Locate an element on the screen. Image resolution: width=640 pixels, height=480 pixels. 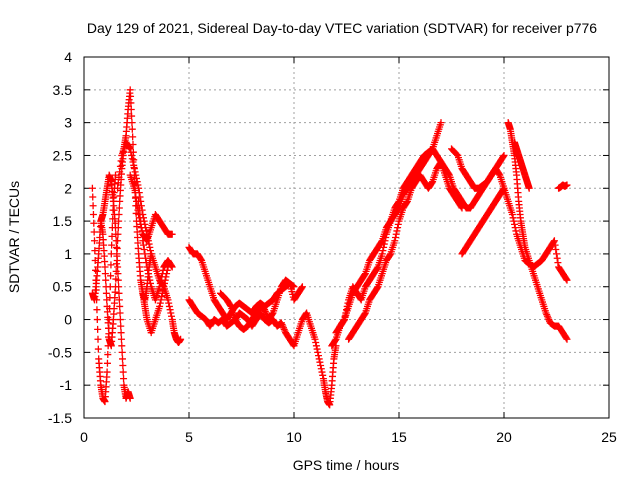
y-tick-label: -1.5 is located at coordinates (60, 418).